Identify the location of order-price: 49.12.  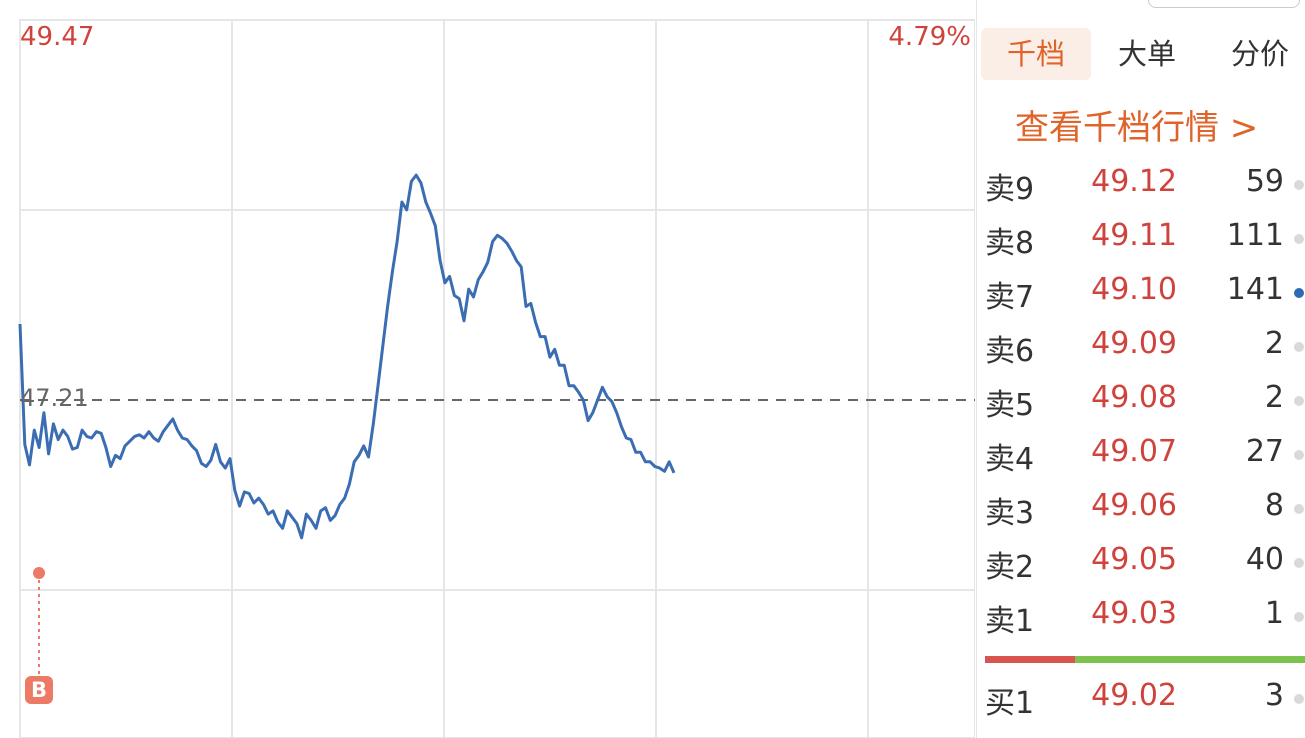
(1134, 181).